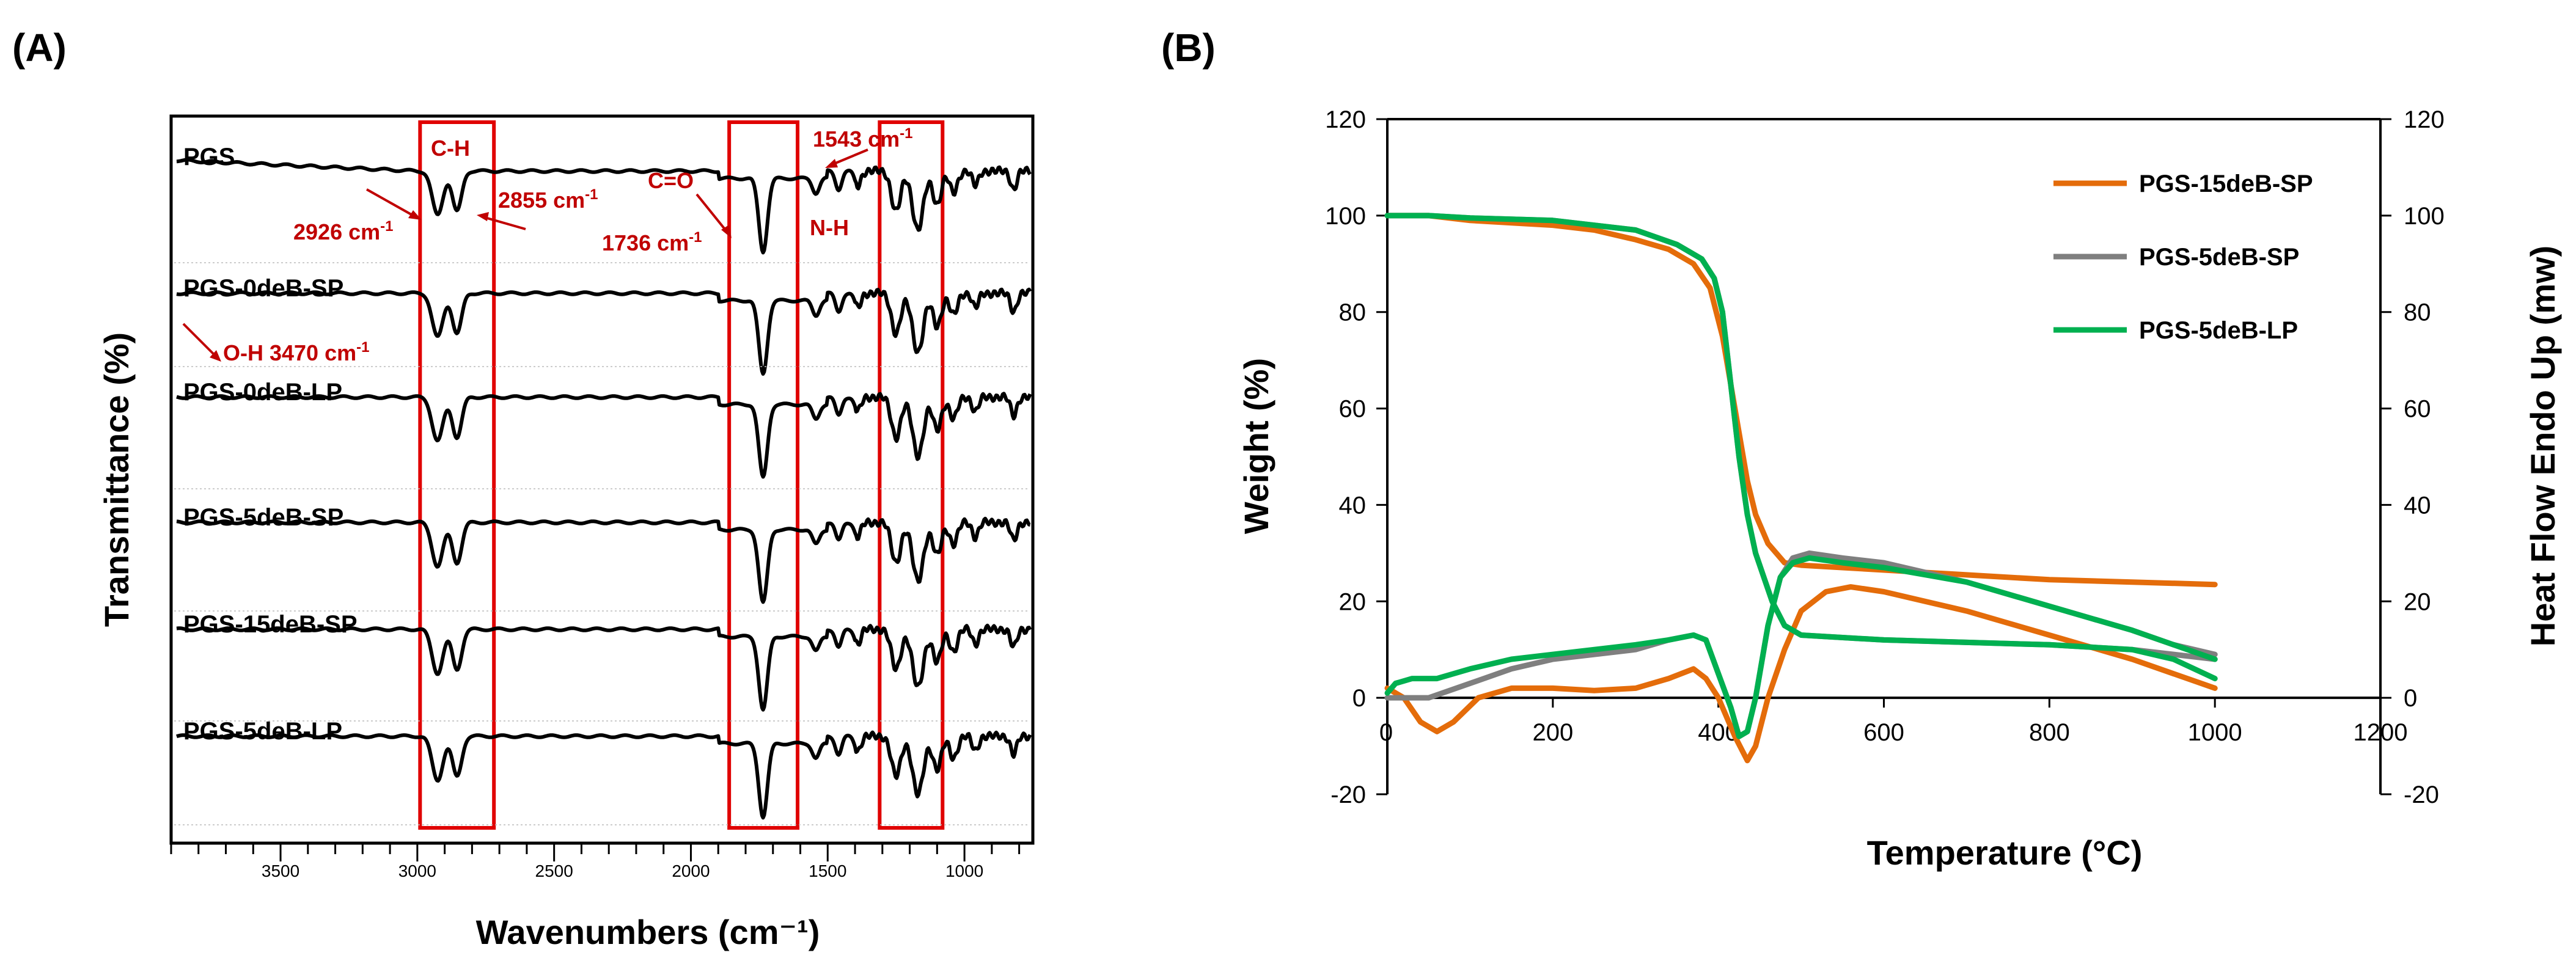  Describe the element at coordinates (1353, 601) in the screenshot. I see `tga-y-tick-label: 20` at that location.